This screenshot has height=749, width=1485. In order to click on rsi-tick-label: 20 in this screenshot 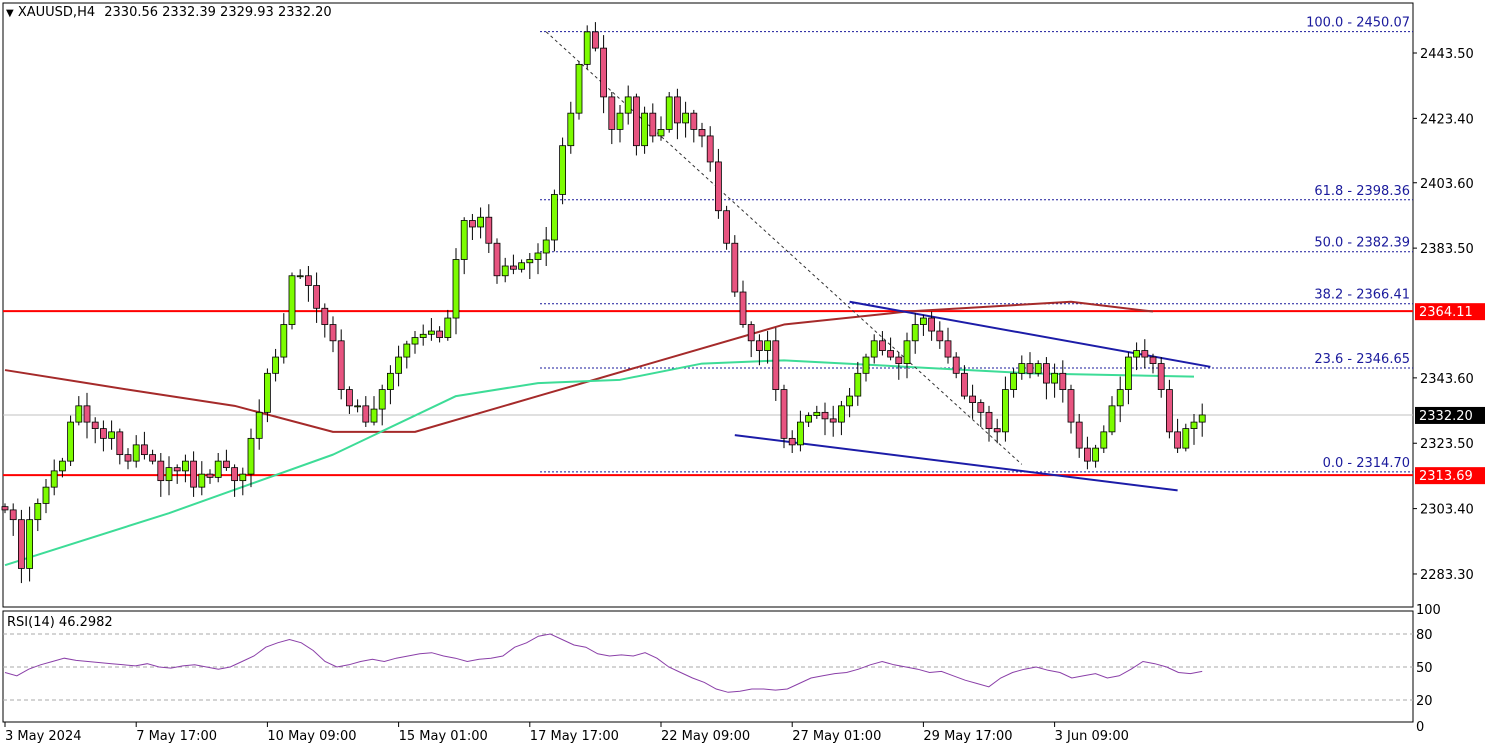, I will do `click(1424, 701)`.